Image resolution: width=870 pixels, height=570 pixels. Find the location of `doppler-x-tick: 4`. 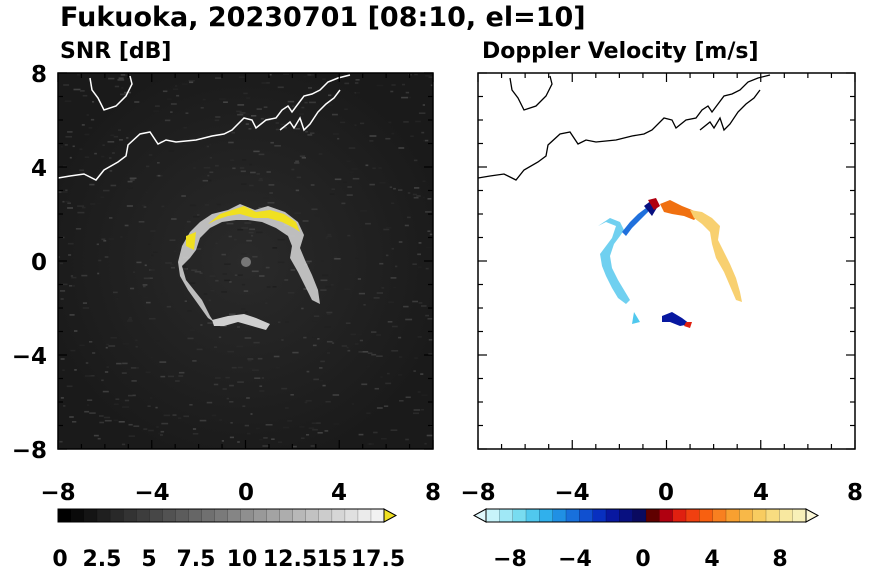

doppler-x-tick: 4 is located at coordinates (761, 493).